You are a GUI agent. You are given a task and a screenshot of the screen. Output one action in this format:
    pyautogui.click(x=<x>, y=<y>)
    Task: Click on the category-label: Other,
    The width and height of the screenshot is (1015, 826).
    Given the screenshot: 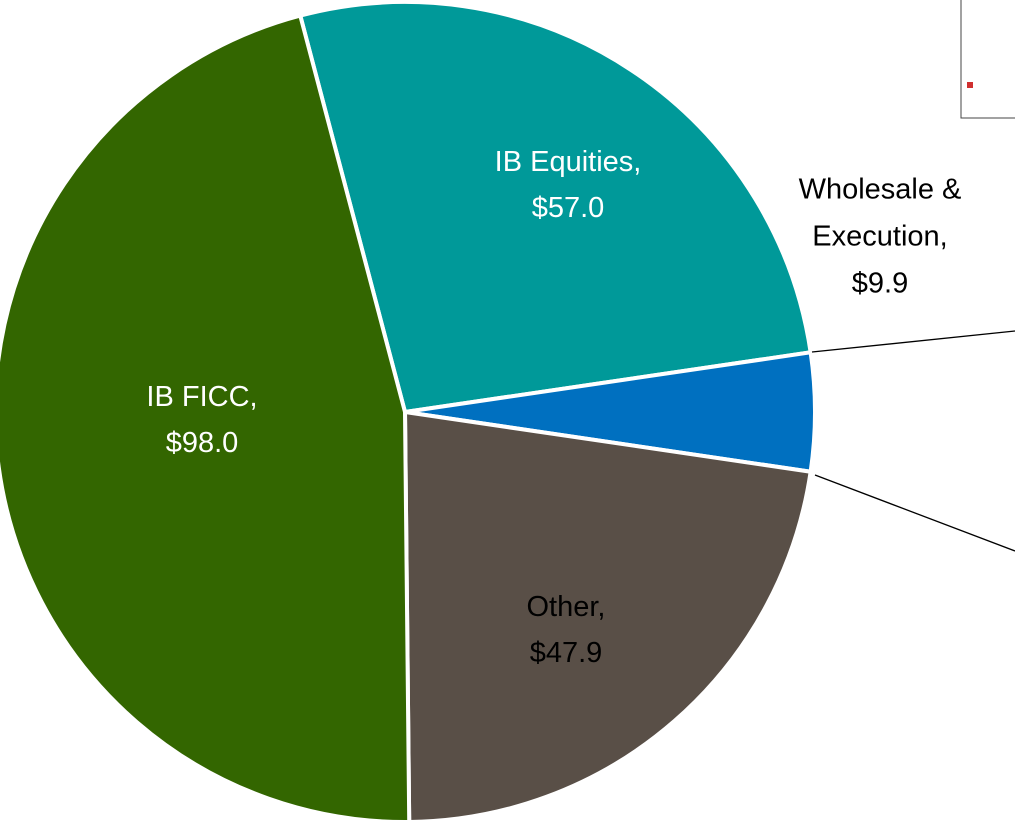 What is the action you would take?
    pyautogui.click(x=566, y=607)
    